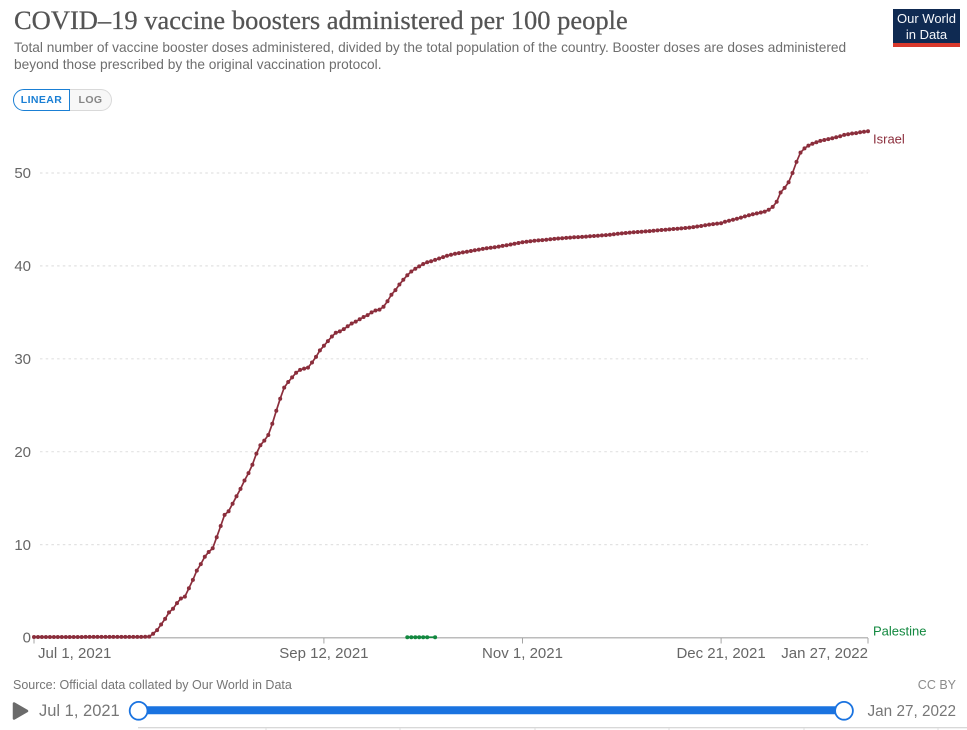 This screenshot has height=730, width=967. What do you see at coordinates (22, 545) in the screenshot?
I see `svg-text: 10` at bounding box center [22, 545].